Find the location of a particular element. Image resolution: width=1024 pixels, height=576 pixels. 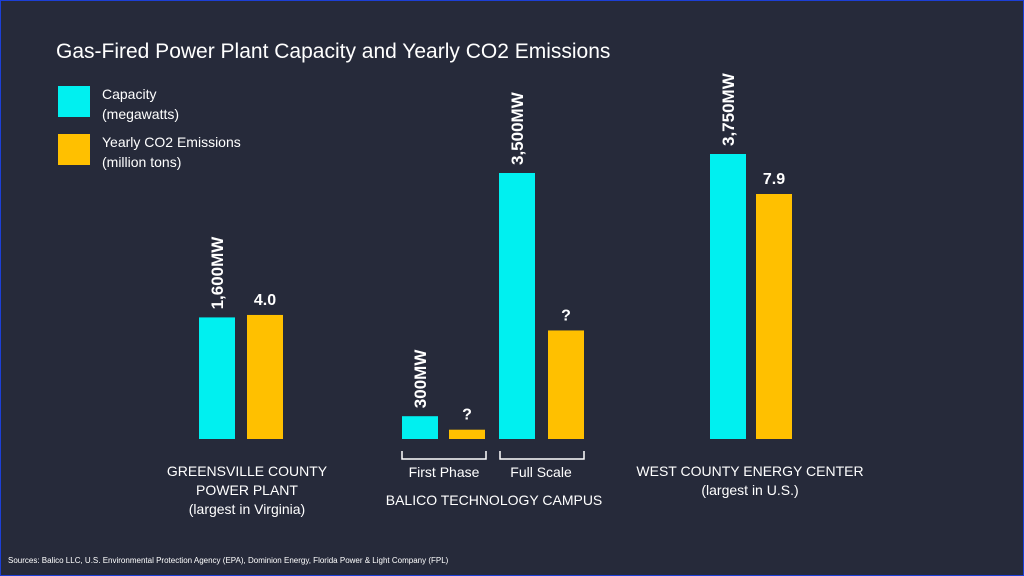

bar-emissions-first-phase is located at coordinates (467, 434).